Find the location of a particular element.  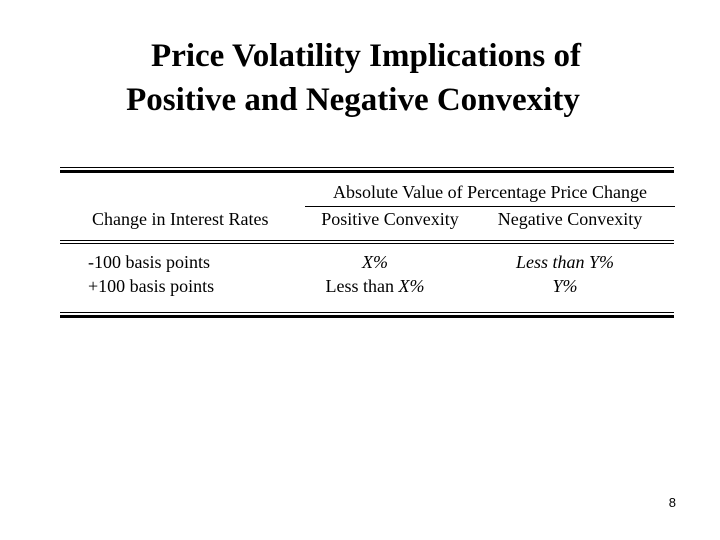

title-line-2: Positive and Negative Convexity is located at coordinates (353, 100).